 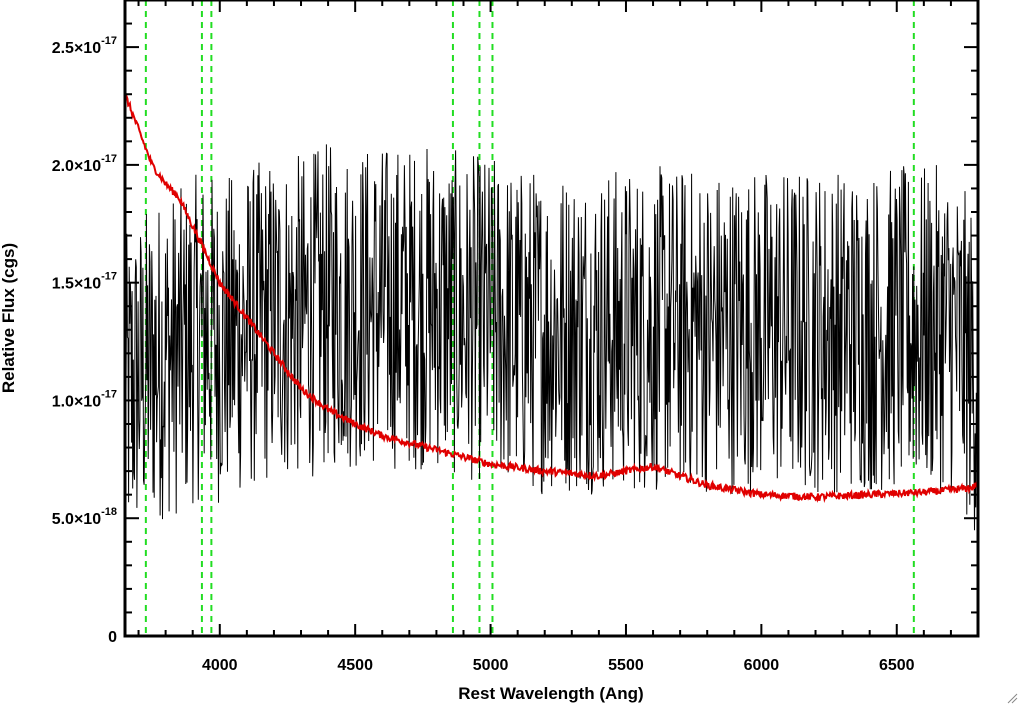 What do you see at coordinates (558, 665) in the screenshot?
I see `x-tick-labels: 4000 4500 5000 5500 6000 6500` at bounding box center [558, 665].